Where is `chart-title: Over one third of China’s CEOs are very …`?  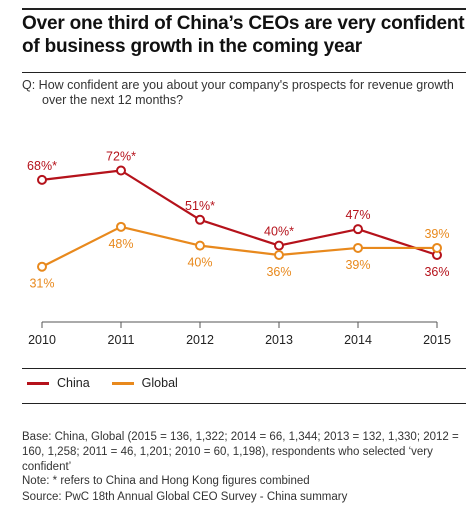
chart-title: Over one third of China’s CEOs are very … is located at coordinates (243, 35).